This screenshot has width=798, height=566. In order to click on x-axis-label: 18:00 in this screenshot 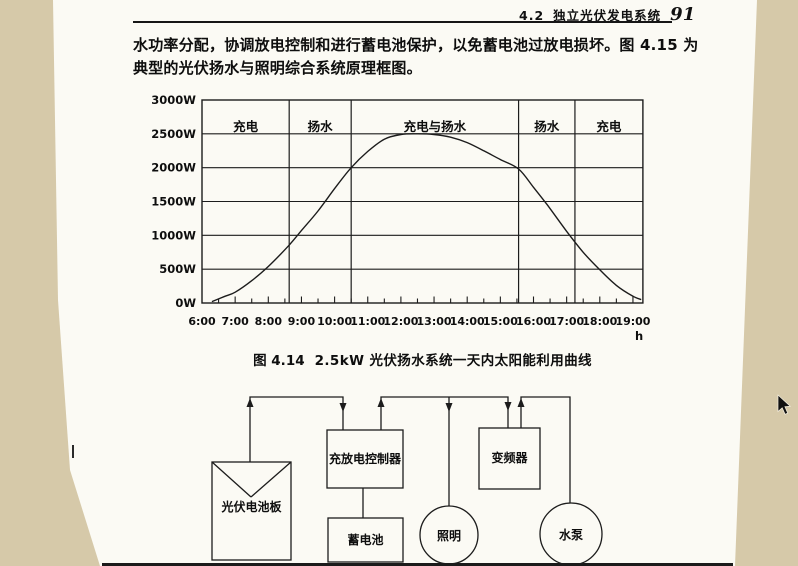, I will do `click(599, 321)`.